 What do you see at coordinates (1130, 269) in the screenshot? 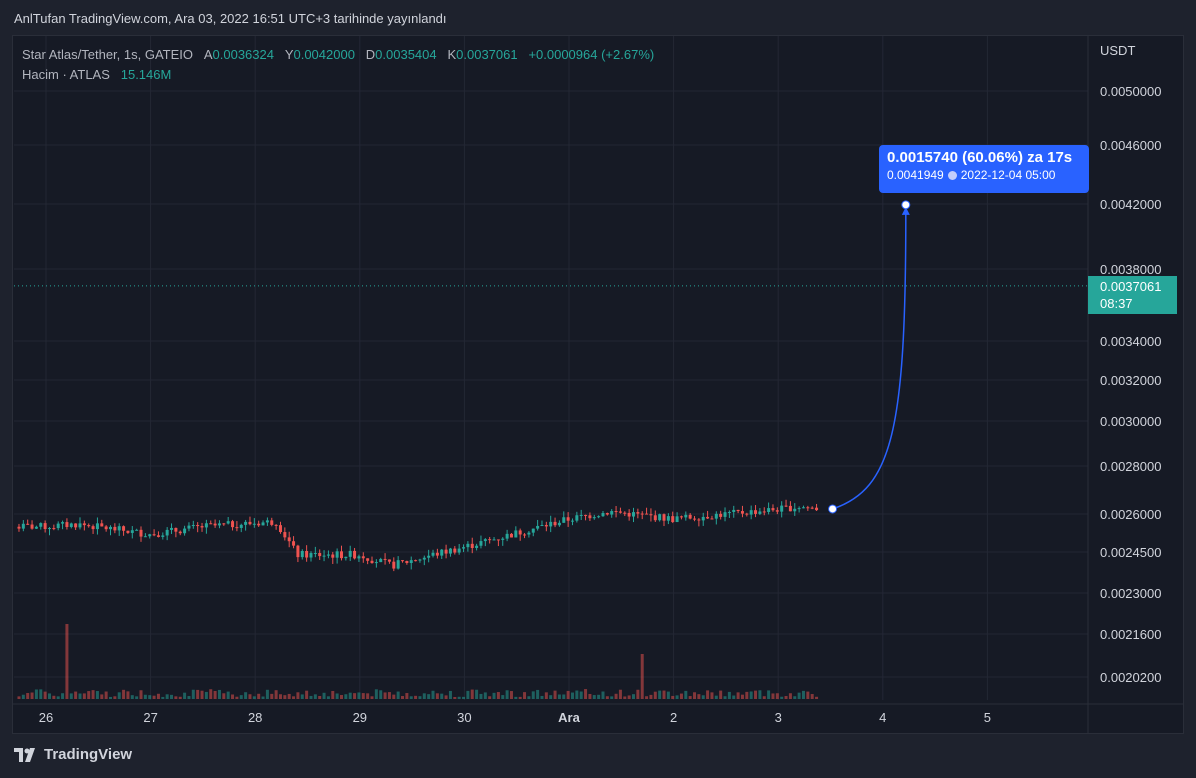
I see `y-tick-label: 0.0038000` at bounding box center [1130, 269].